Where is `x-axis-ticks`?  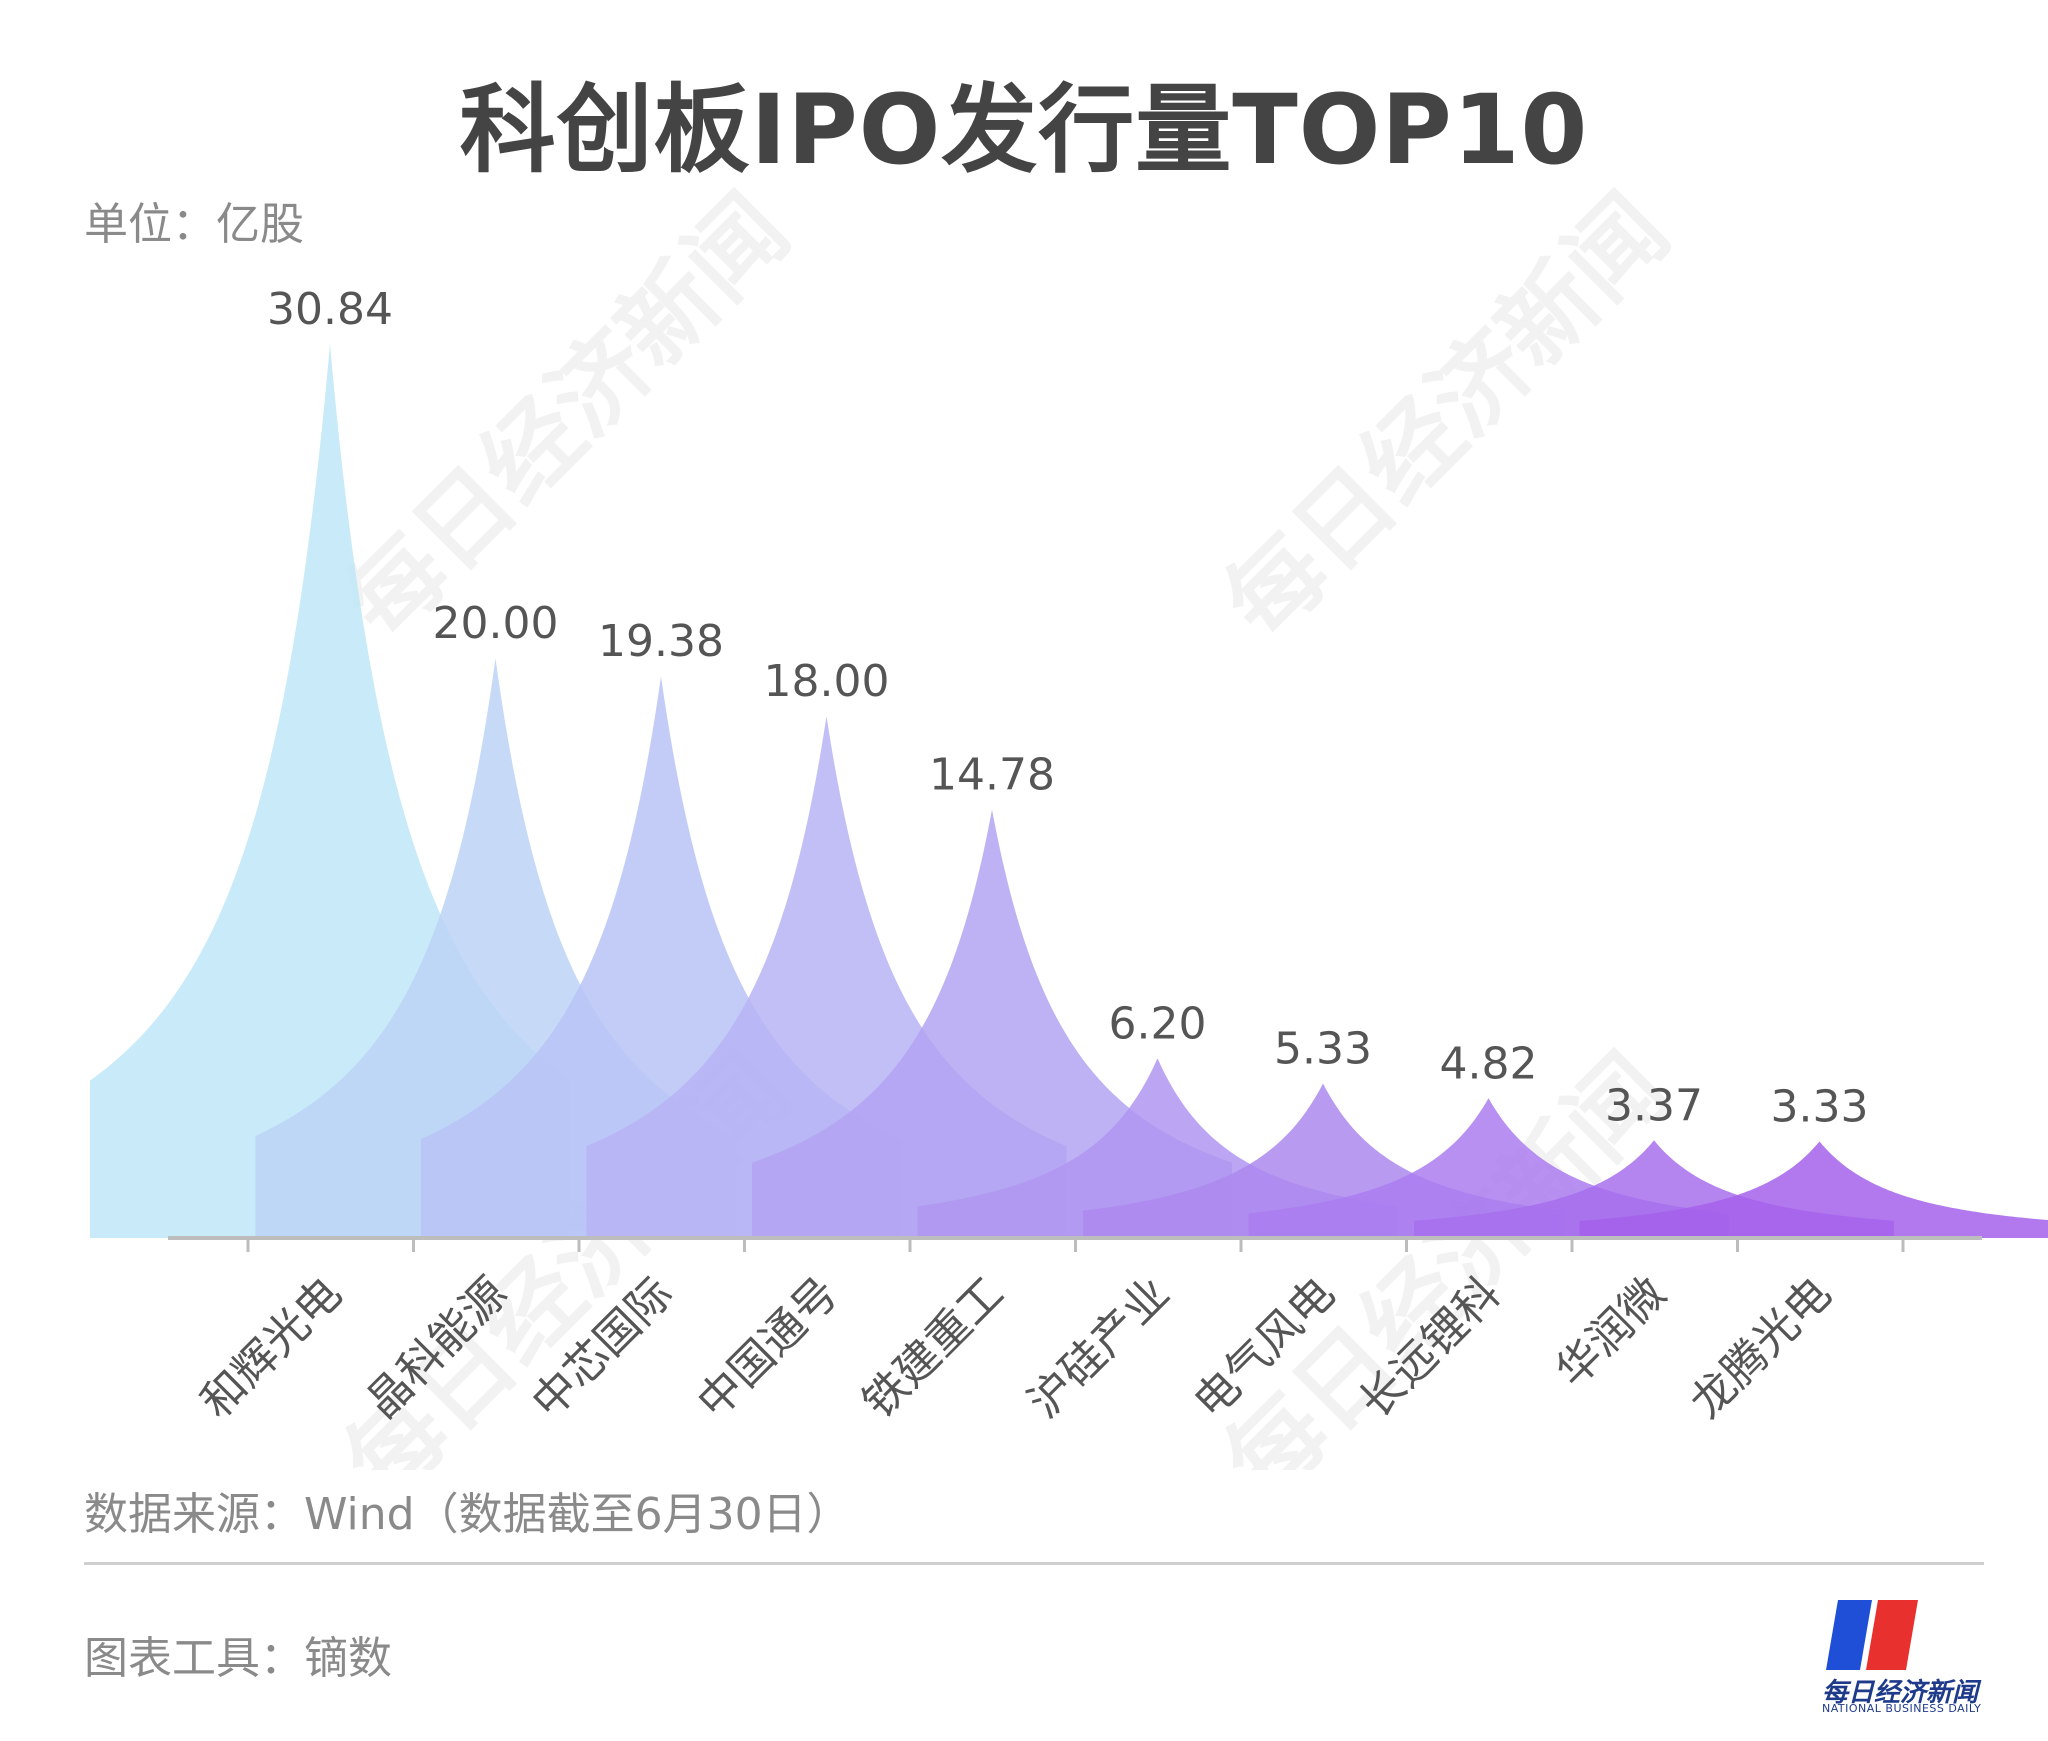 x-axis-ticks is located at coordinates (1075, 1245).